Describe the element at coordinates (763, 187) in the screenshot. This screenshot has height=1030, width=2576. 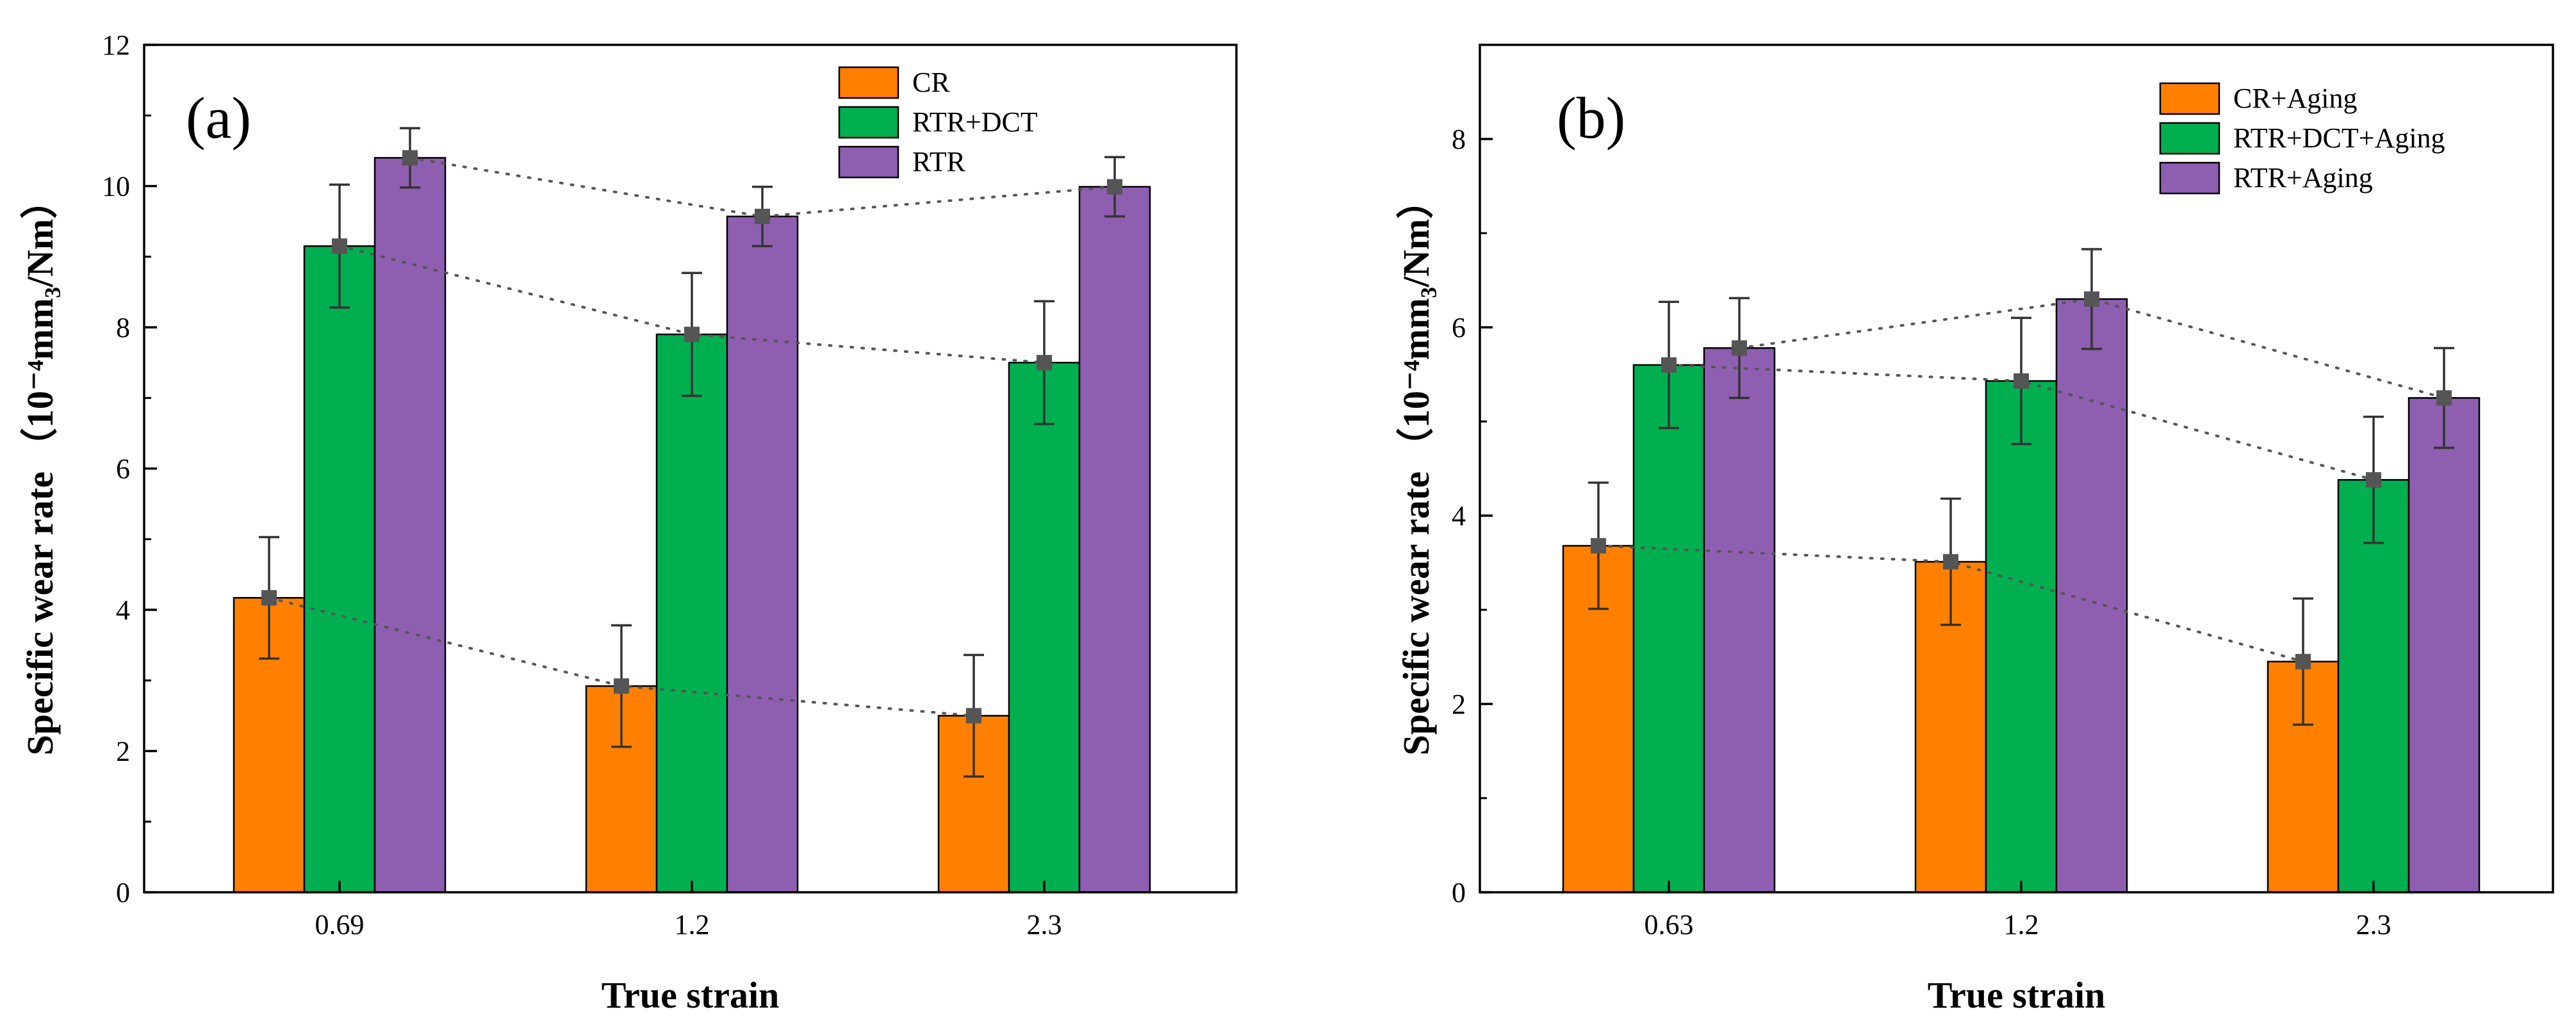
I see `trend-line-rtr` at that location.